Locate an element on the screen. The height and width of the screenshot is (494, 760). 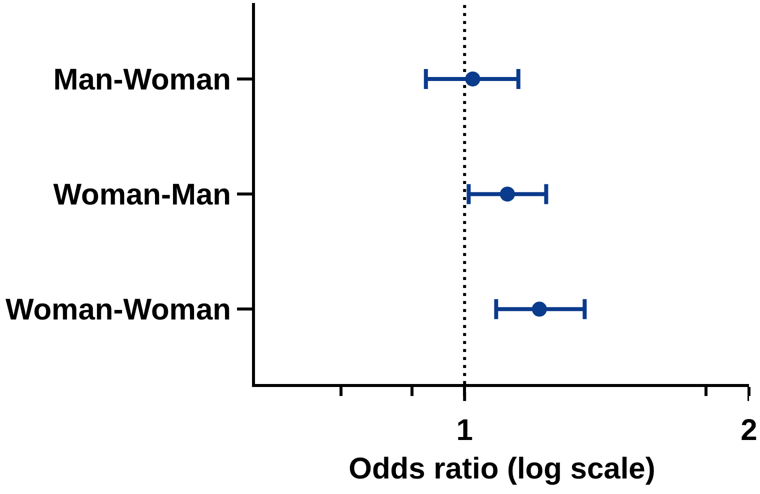
y-tick-label: Man-Woman is located at coordinates (142, 79).